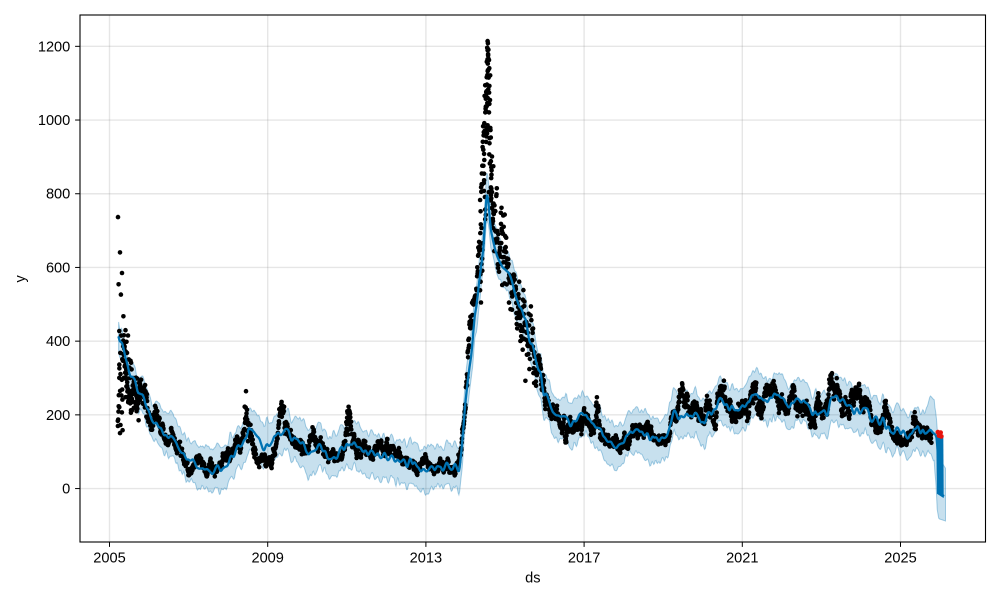 The height and width of the screenshot is (605, 1000). What do you see at coordinates (21, 278) in the screenshot?
I see `svg-text: y` at bounding box center [21, 278].